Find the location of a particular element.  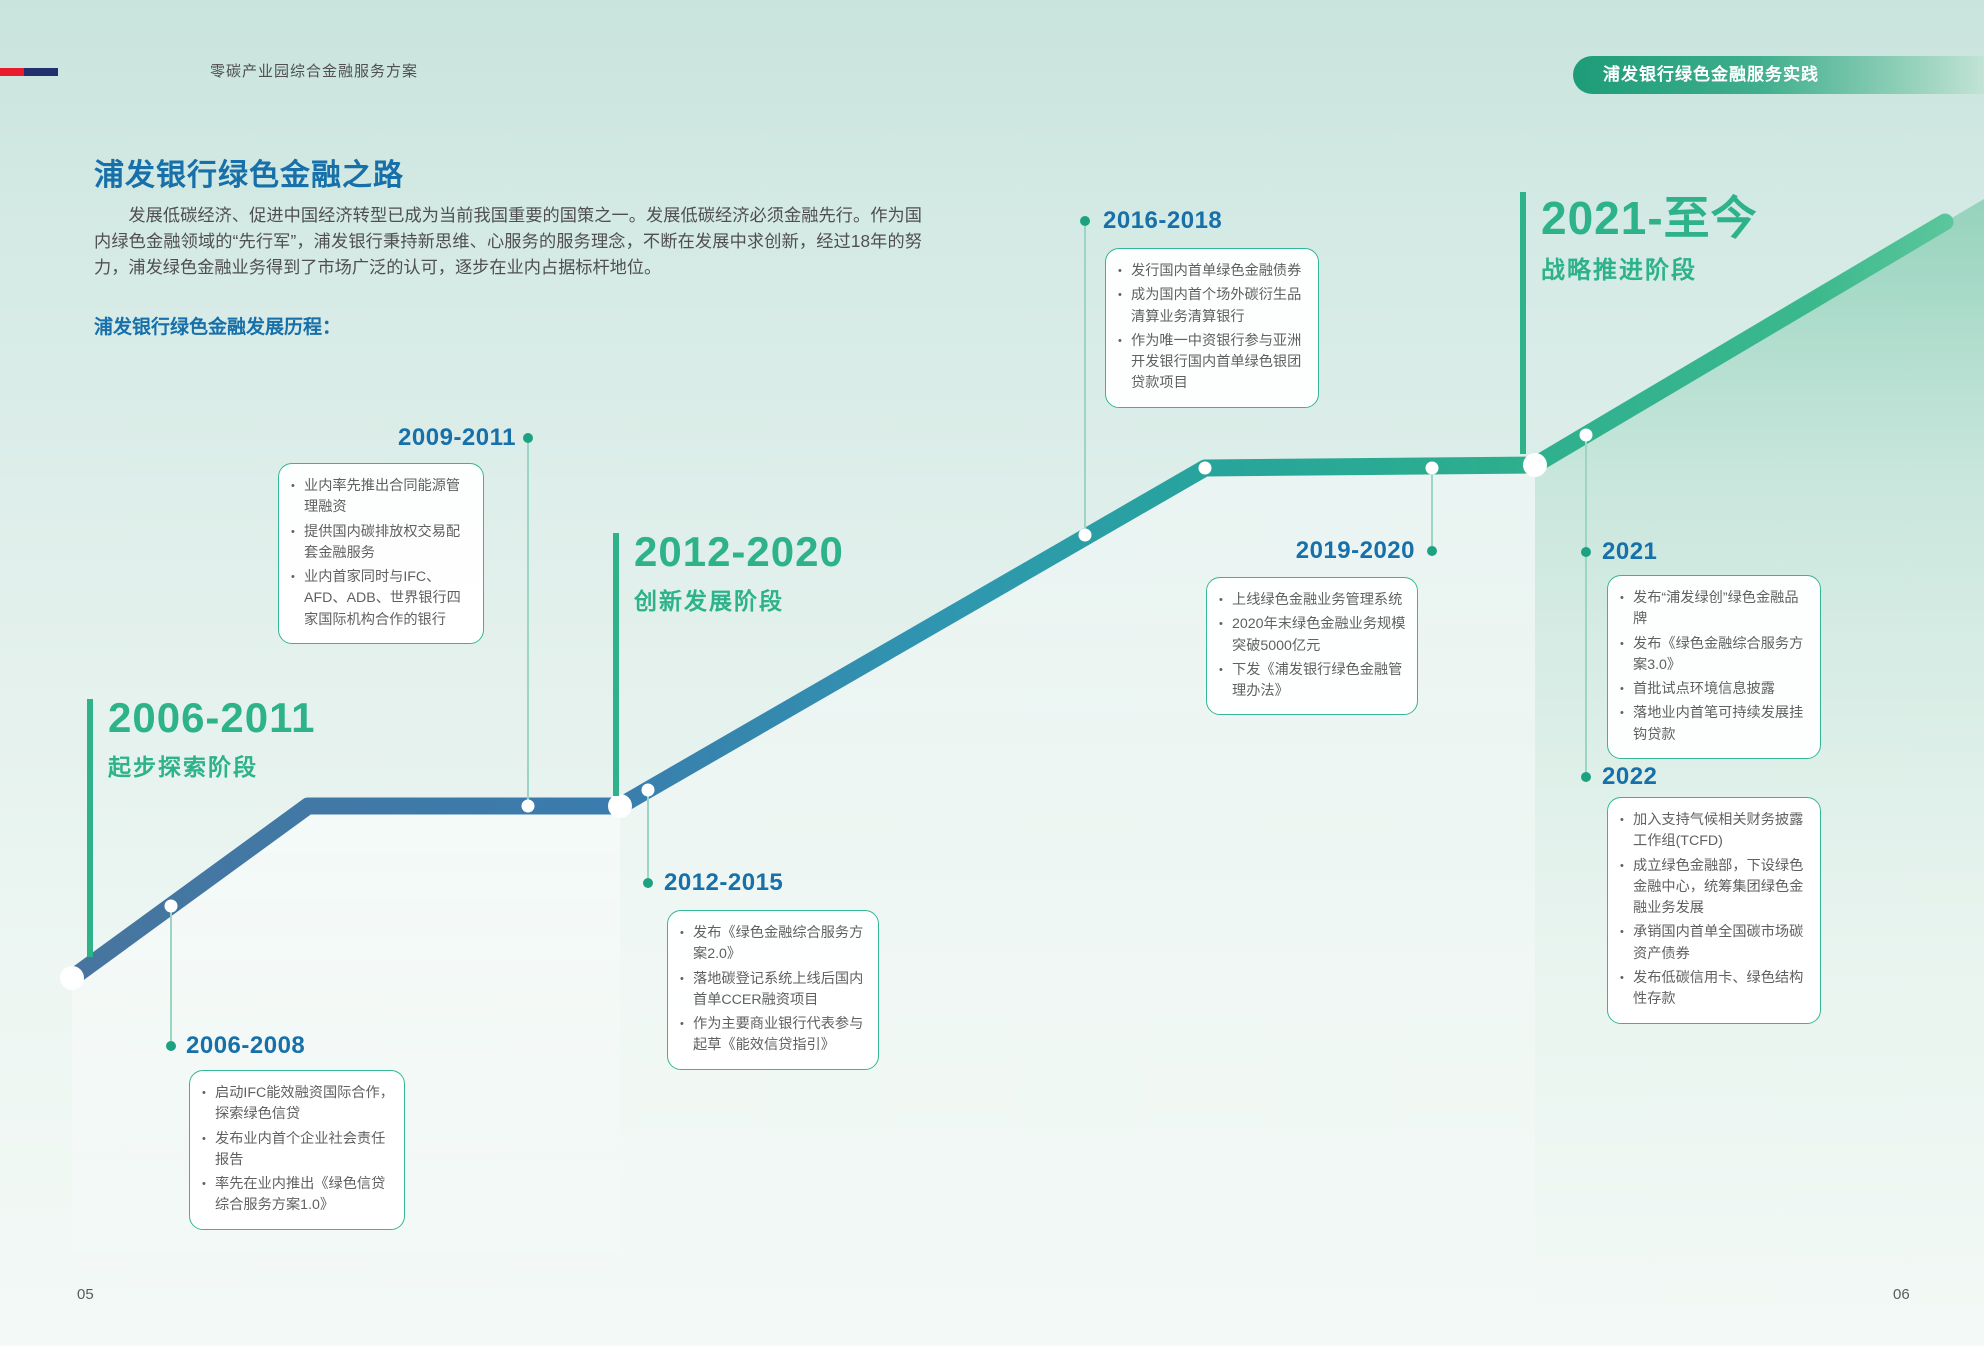

milestone-item: 启动IFC能效融资国际合作，探索绿色信贷 is located at coordinates (298, 1104).